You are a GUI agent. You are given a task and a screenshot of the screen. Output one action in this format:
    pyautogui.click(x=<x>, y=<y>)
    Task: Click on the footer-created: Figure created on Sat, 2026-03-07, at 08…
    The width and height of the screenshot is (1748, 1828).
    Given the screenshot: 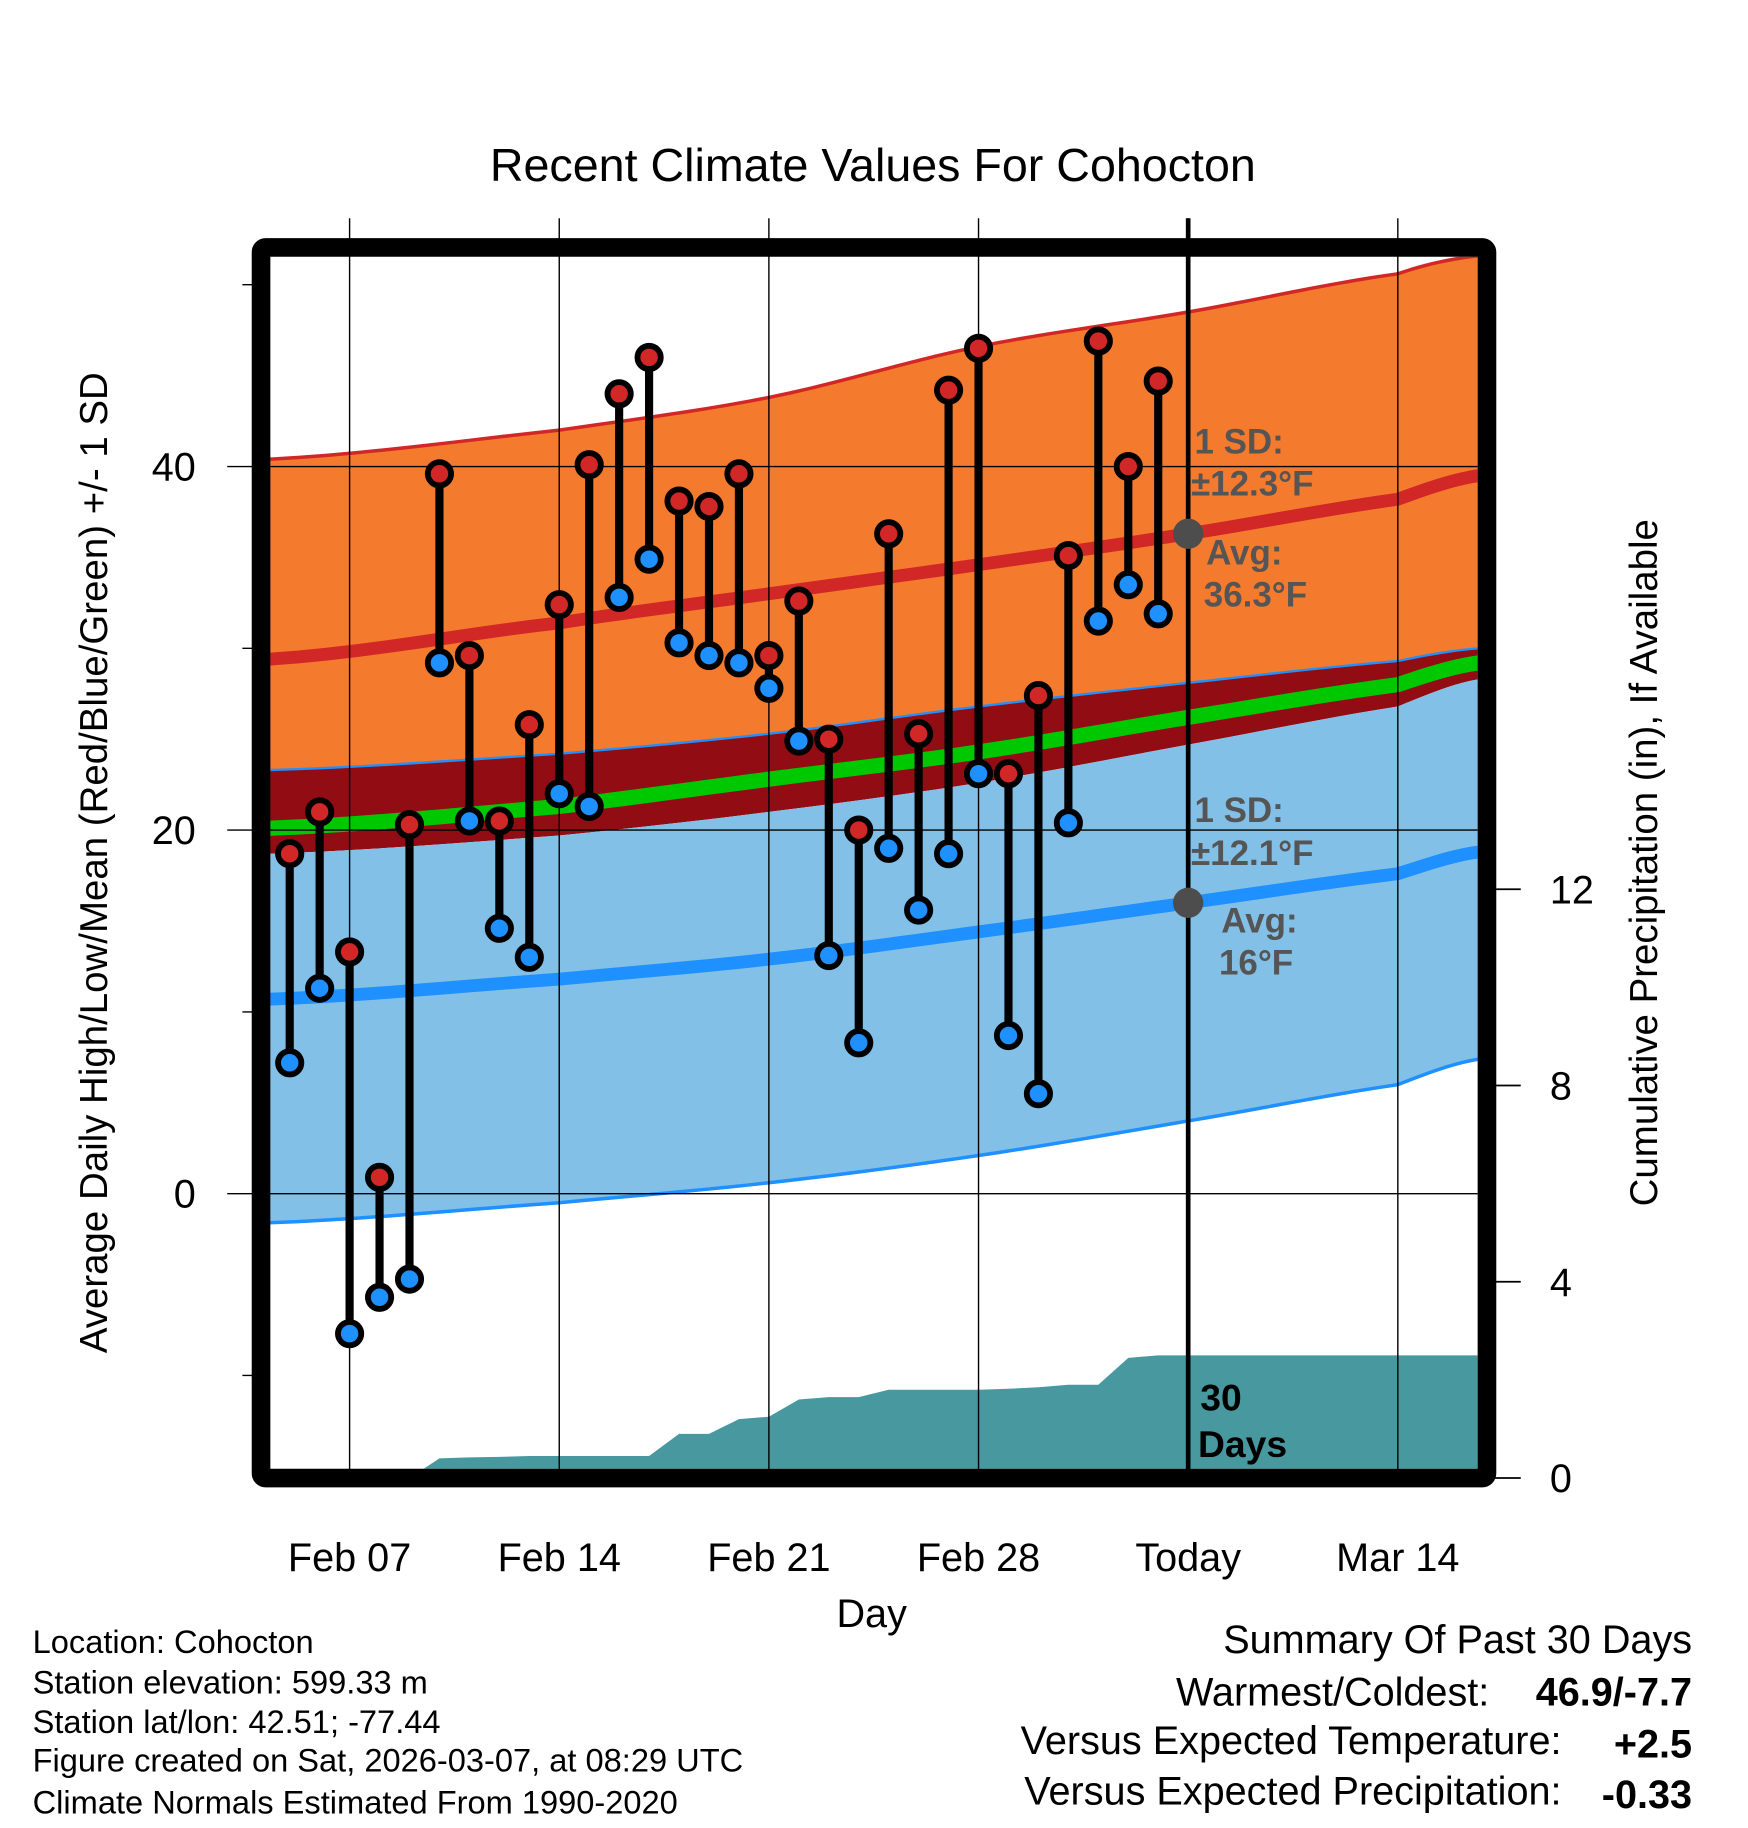 What is the action you would take?
    pyautogui.click(x=388, y=1760)
    